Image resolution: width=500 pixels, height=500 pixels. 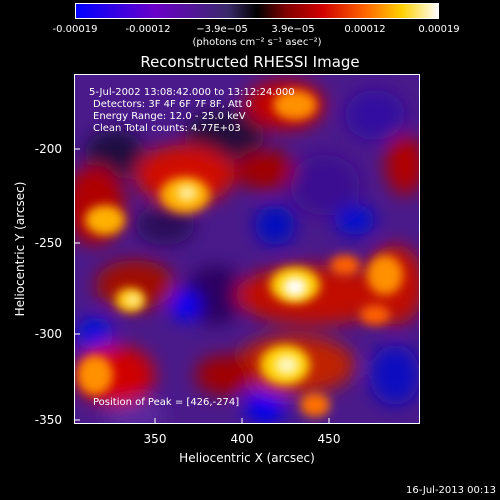 What do you see at coordinates (257, 11) in the screenshot?
I see `colorbar` at bounding box center [257, 11].